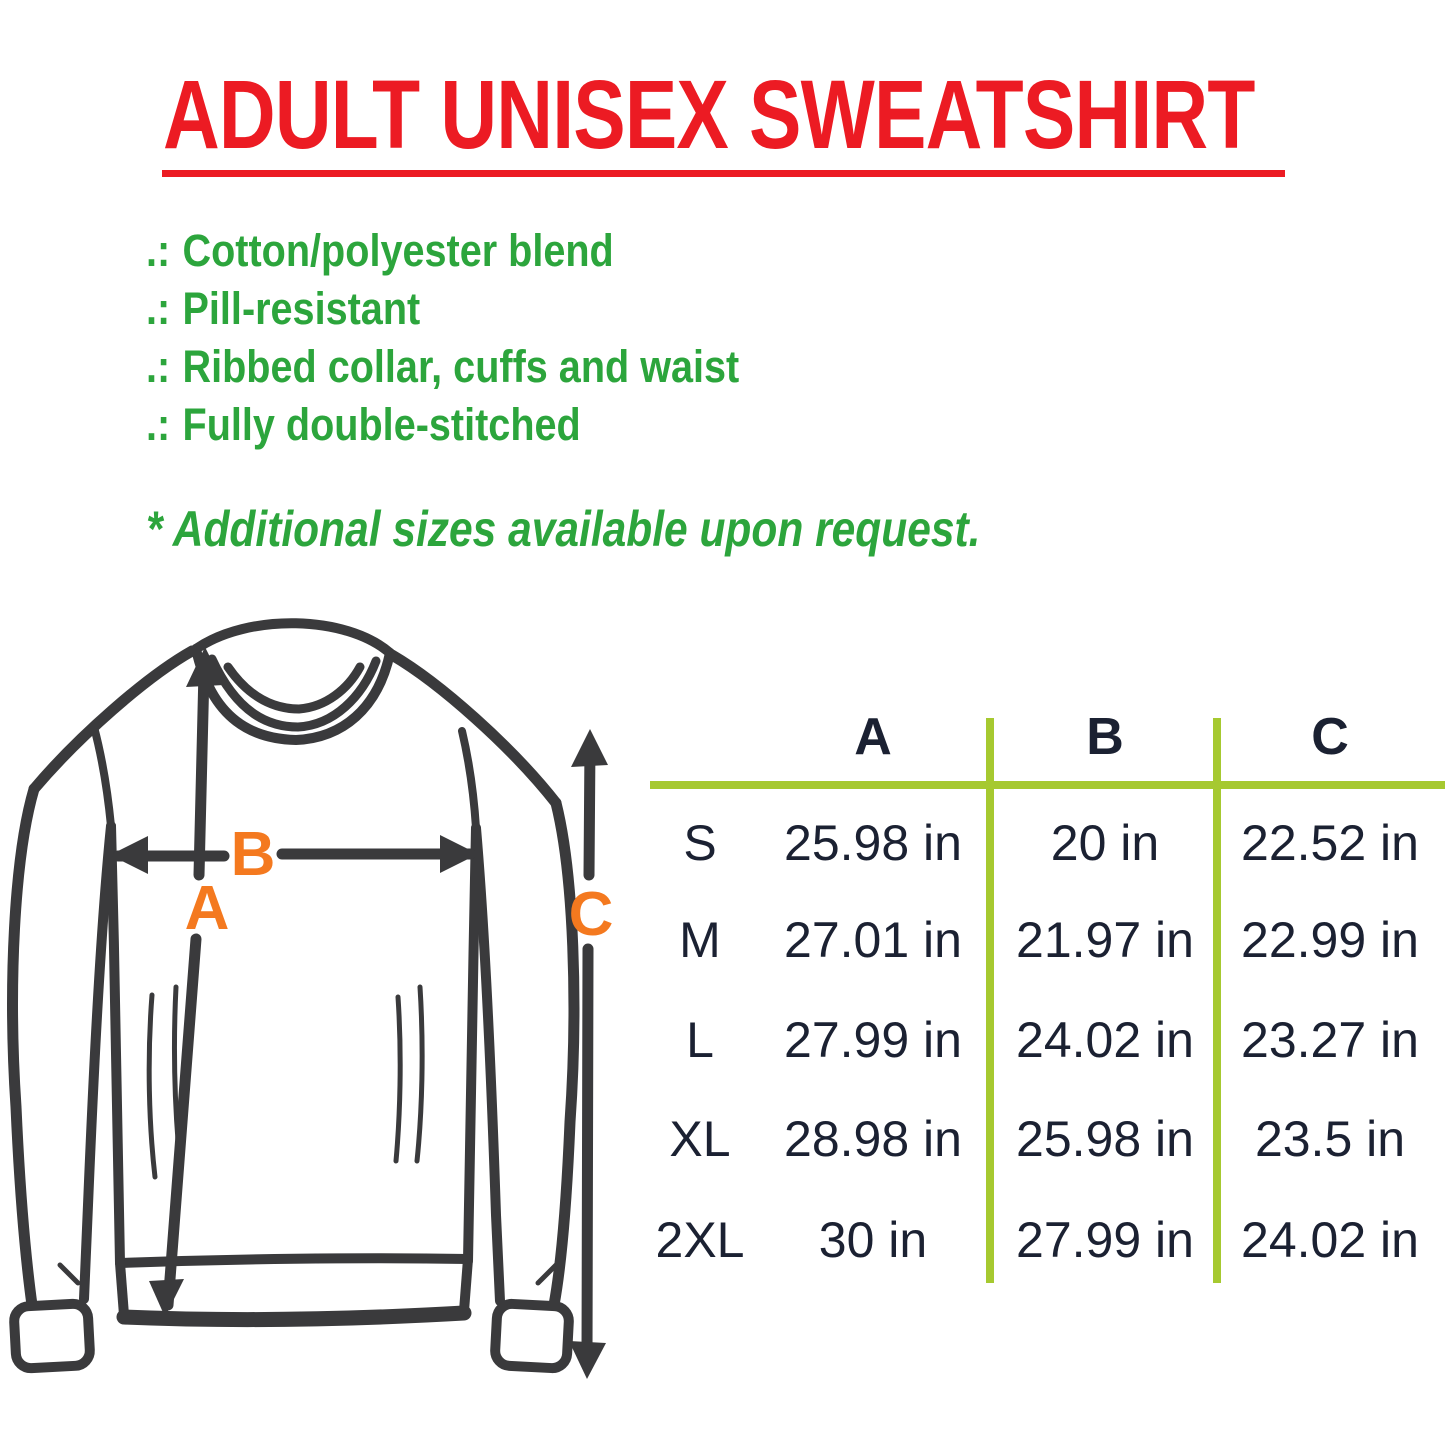 This screenshot has height=1445, width=1445. What do you see at coordinates (488, 1064) in the screenshot?
I see `sleeve-right-inner` at bounding box center [488, 1064].